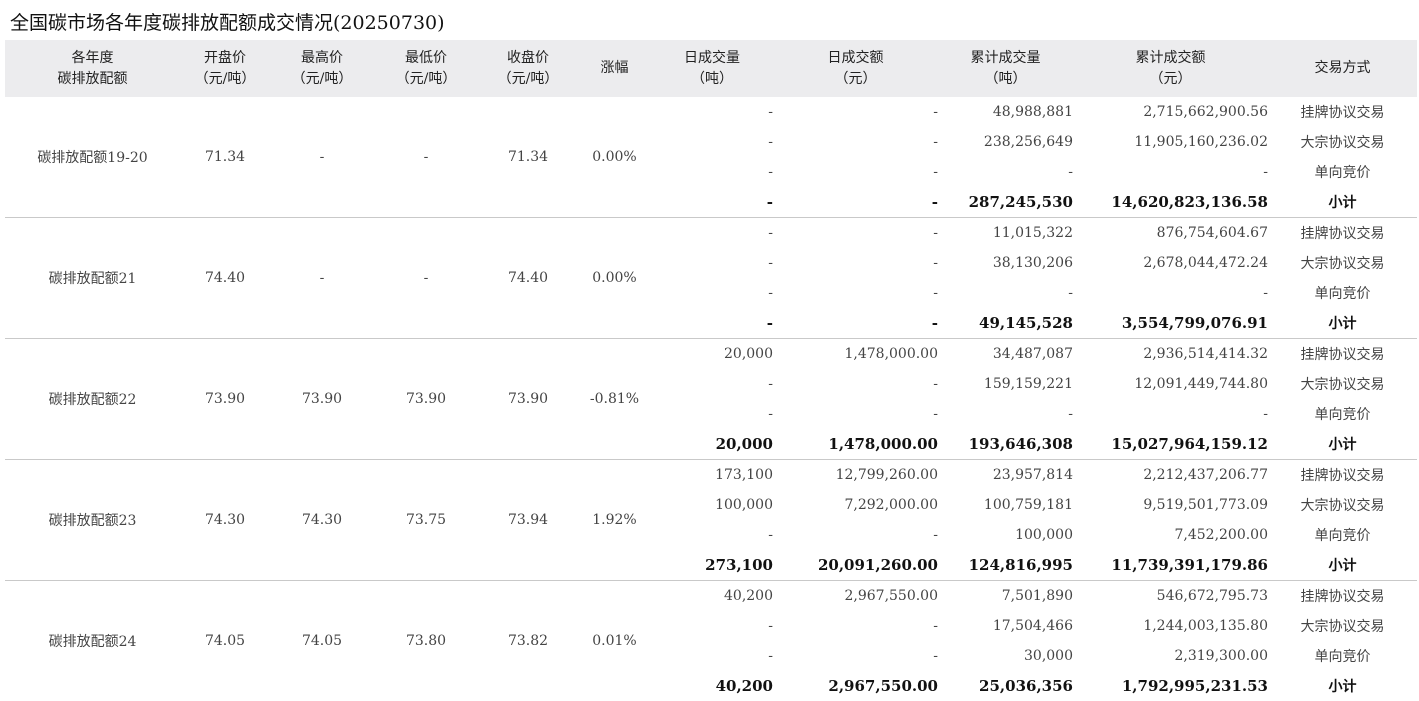  What do you see at coordinates (1170, 142) in the screenshot?
I see `cumulative-amount: 11,905,160,236.02` at bounding box center [1170, 142].